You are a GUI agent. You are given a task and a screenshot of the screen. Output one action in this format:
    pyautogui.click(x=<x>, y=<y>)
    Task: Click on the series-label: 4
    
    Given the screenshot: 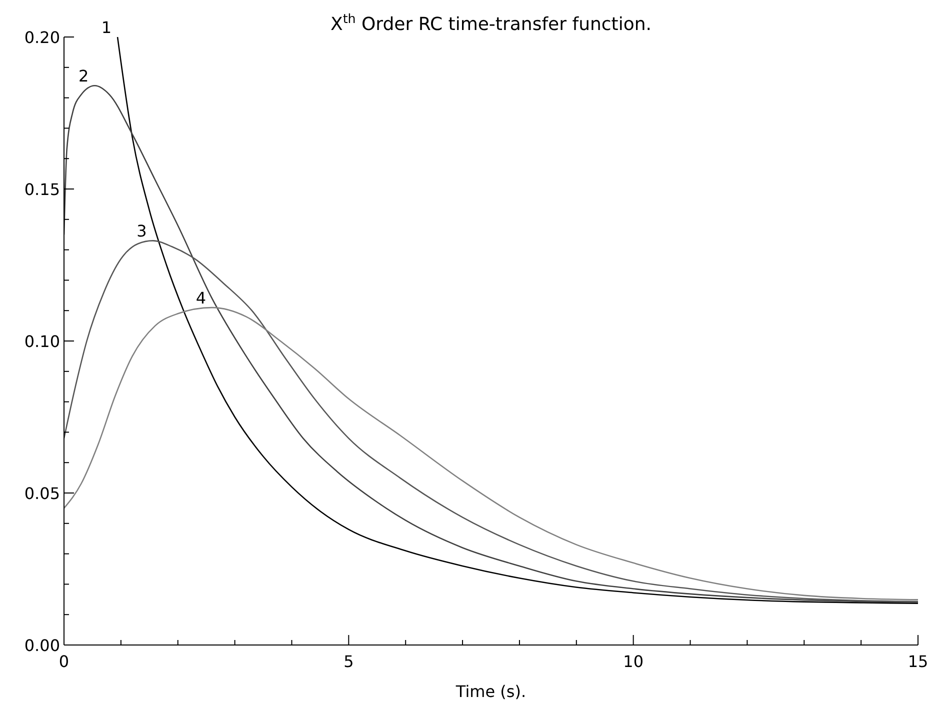 What is the action you would take?
    pyautogui.click(x=201, y=298)
    